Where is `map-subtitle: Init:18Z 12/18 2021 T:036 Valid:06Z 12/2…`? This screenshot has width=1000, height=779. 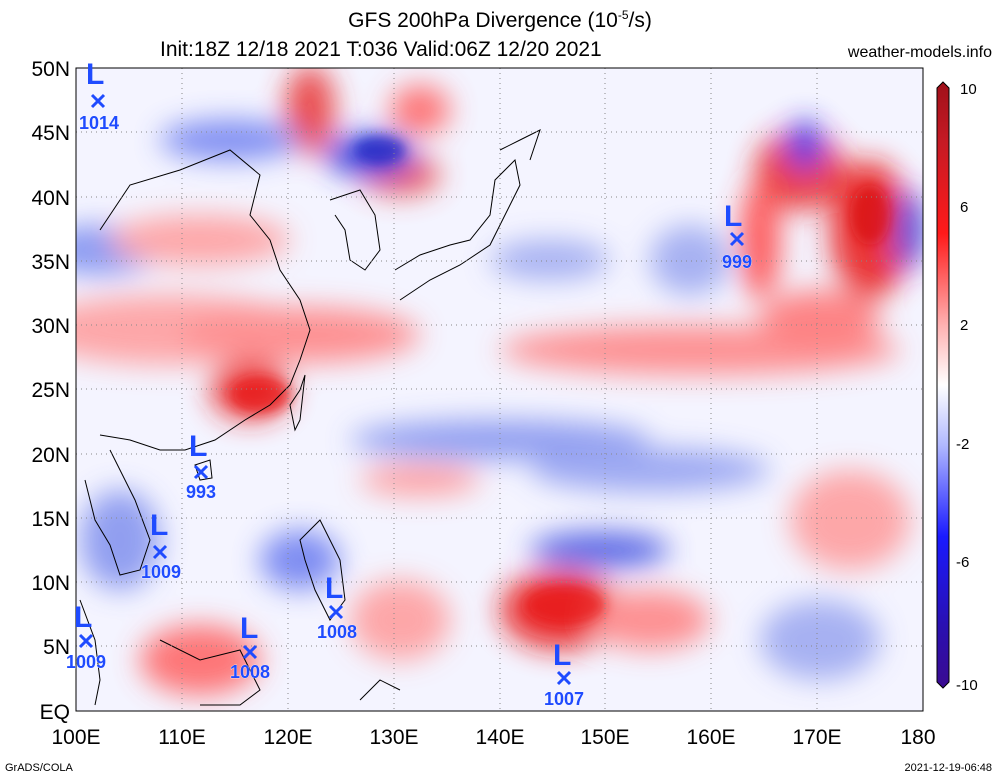
map-subtitle: Init:18Z 12/18 2021 T:036 Valid:06Z 12/2… is located at coordinates (381, 49).